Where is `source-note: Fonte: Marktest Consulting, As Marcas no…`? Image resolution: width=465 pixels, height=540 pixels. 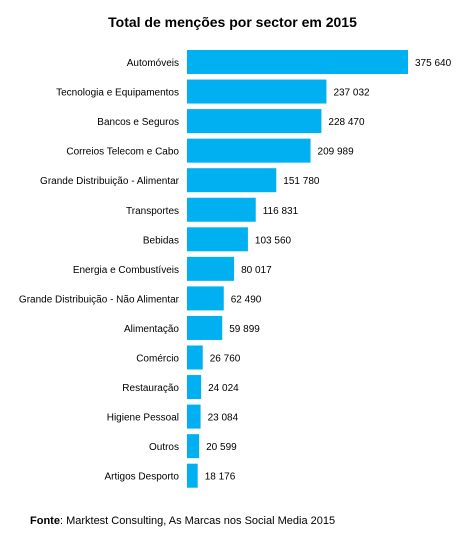
source-note: Fonte: Marktest Consulting, As Marcas no… is located at coordinates (182, 521).